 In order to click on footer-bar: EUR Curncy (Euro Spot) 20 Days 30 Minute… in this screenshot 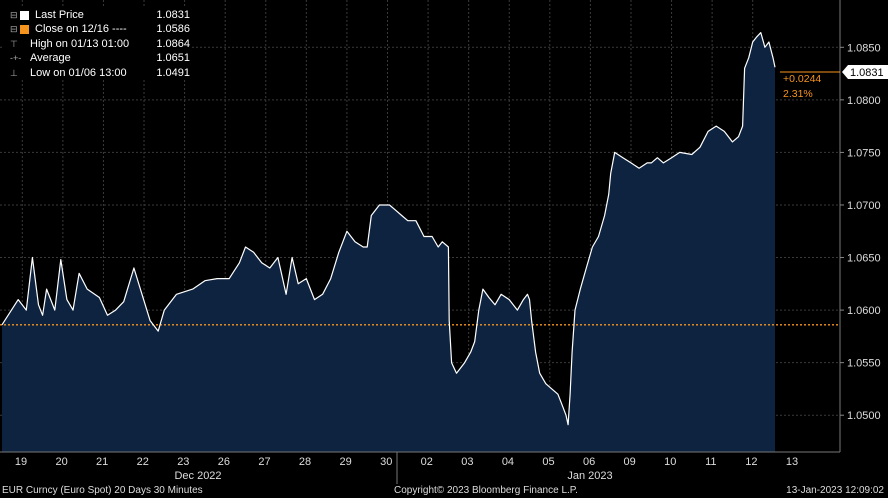, I will do `click(444, 491)`.